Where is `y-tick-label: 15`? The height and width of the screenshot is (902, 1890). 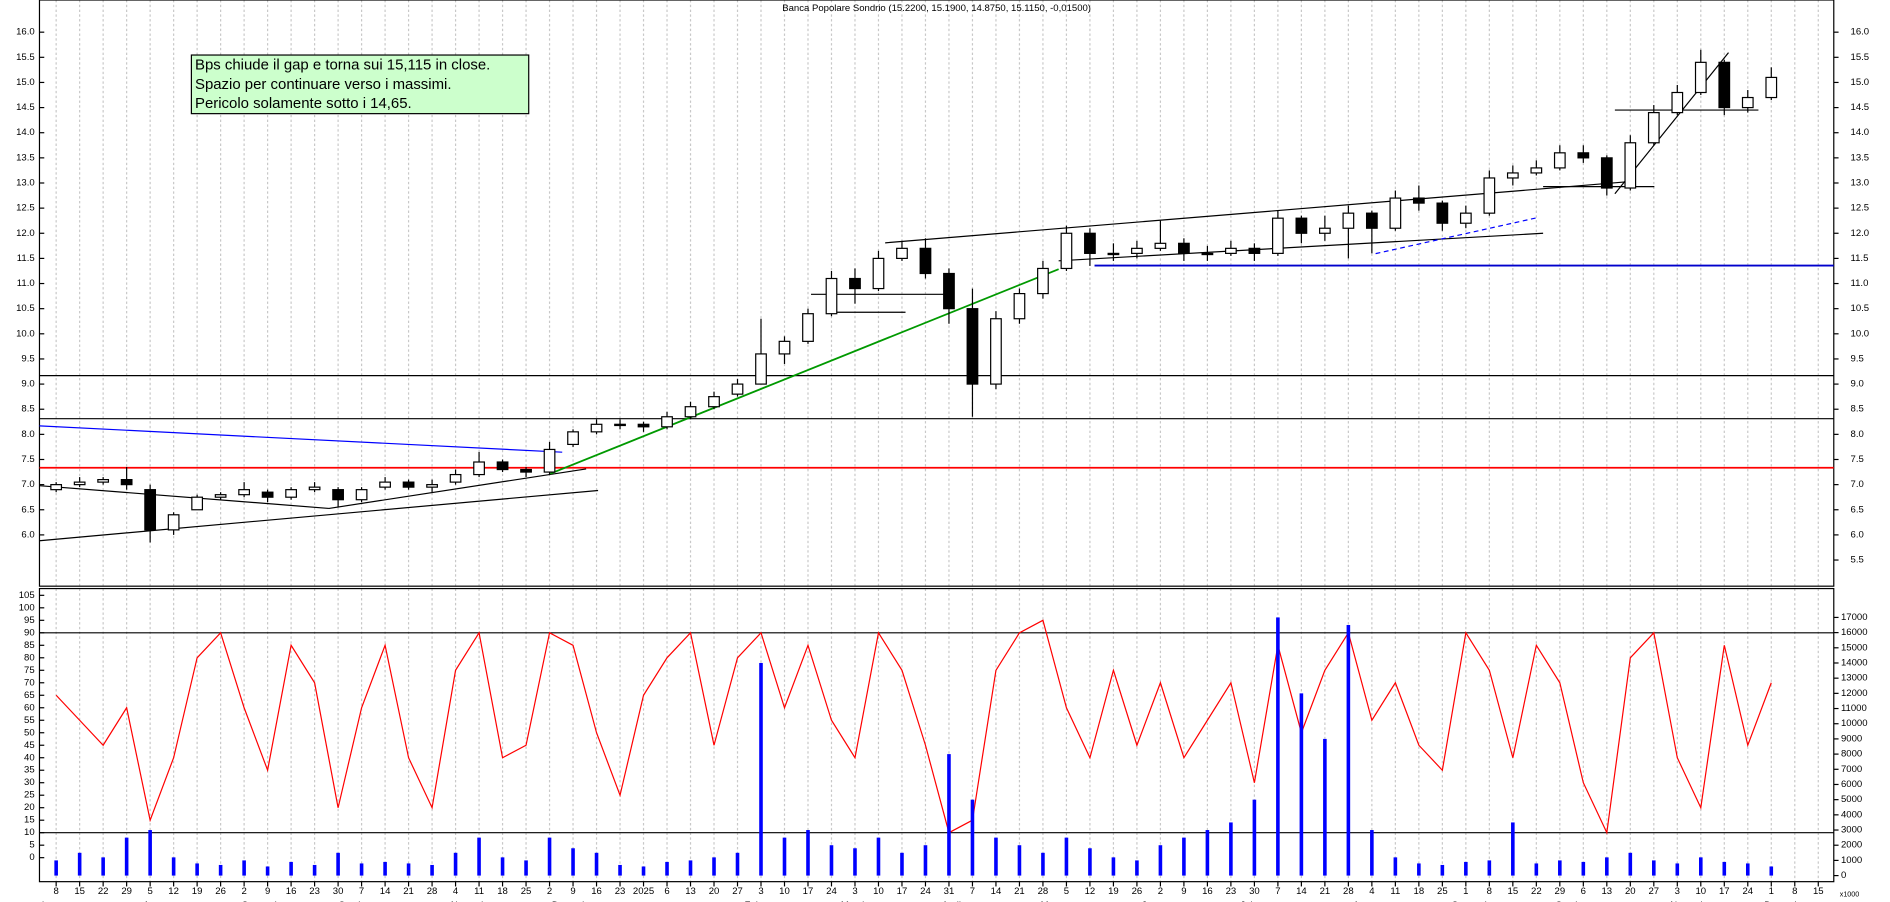
y-tick-label: 15 is located at coordinates (29, 820).